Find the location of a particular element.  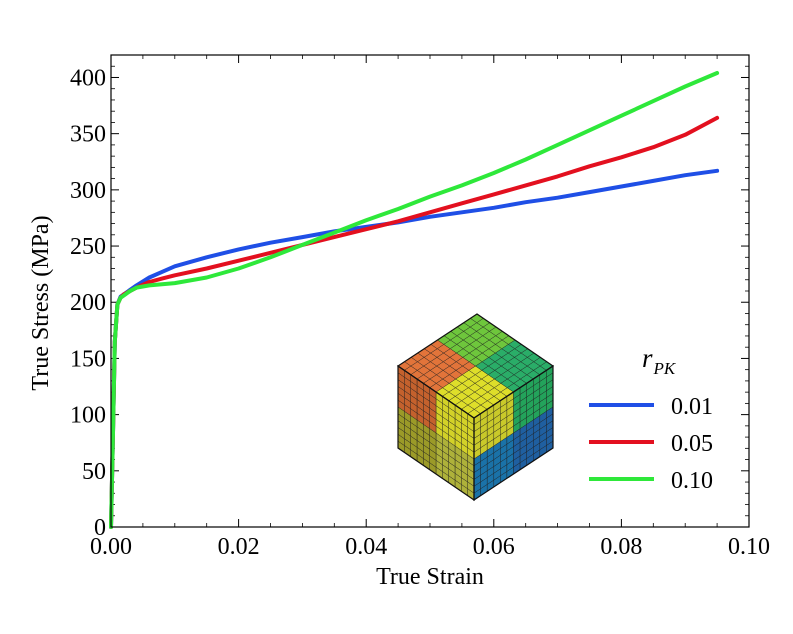

cube-mesh-inset is located at coordinates (475, 407).